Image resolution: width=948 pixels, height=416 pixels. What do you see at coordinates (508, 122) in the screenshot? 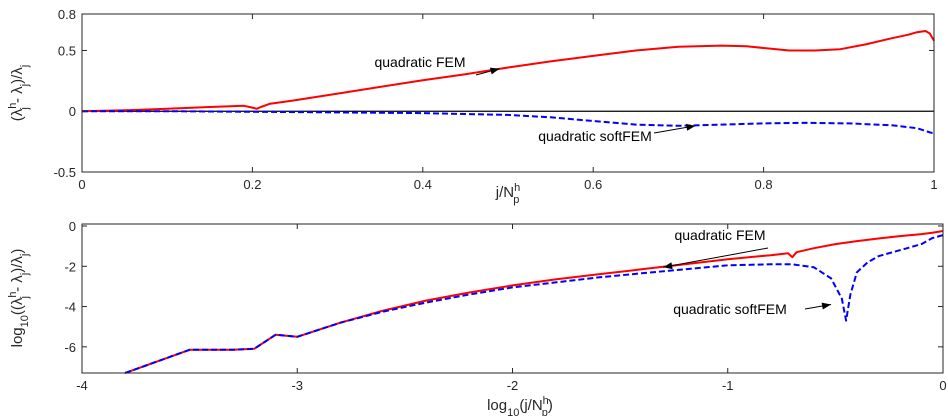
I see `softfem-series-line` at bounding box center [508, 122].